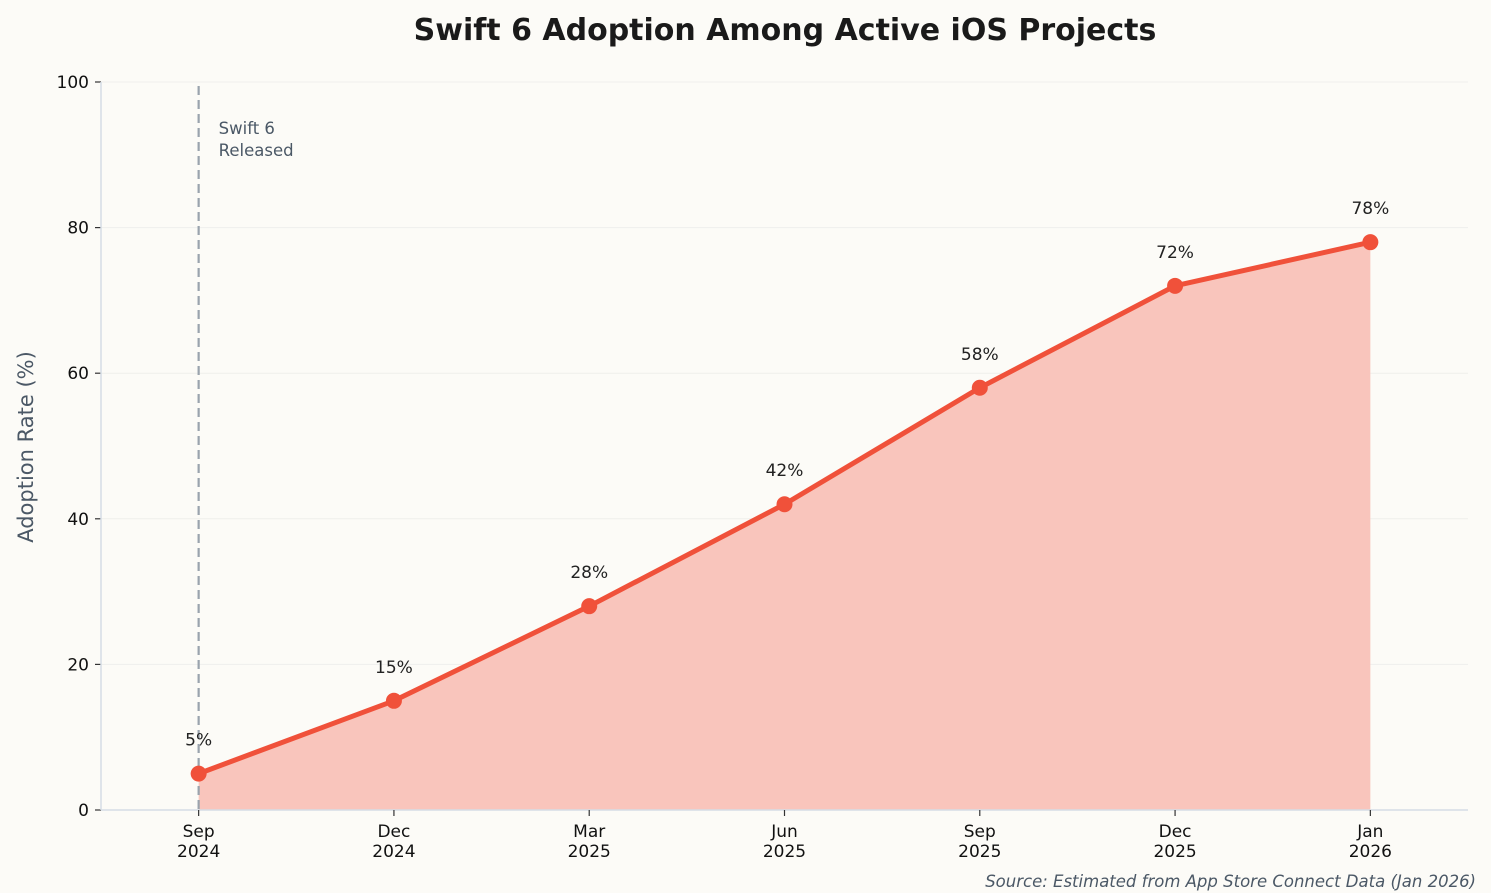 This screenshot has width=1491, height=893. What do you see at coordinates (784, 832) in the screenshot?
I see `x-tick-label-month: Jun` at bounding box center [784, 832].